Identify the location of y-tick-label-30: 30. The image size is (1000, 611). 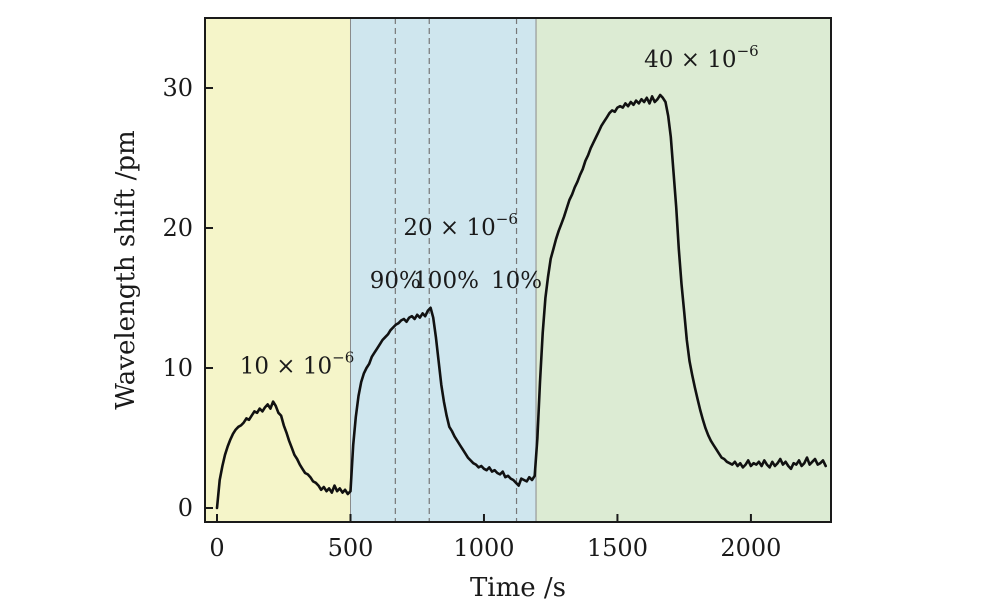
(177, 88).